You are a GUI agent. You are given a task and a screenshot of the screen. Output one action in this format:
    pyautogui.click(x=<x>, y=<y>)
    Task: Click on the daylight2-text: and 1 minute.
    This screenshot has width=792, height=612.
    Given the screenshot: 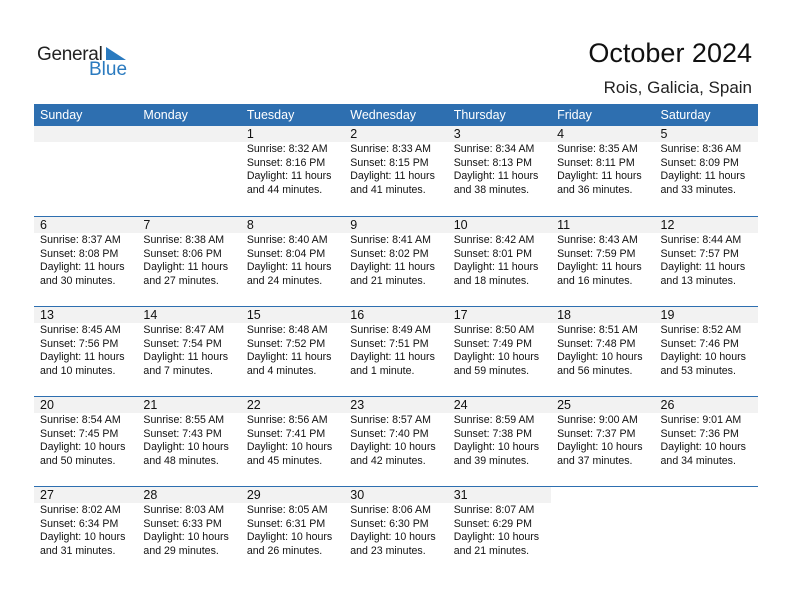 What is the action you would take?
    pyautogui.click(x=382, y=370)
    